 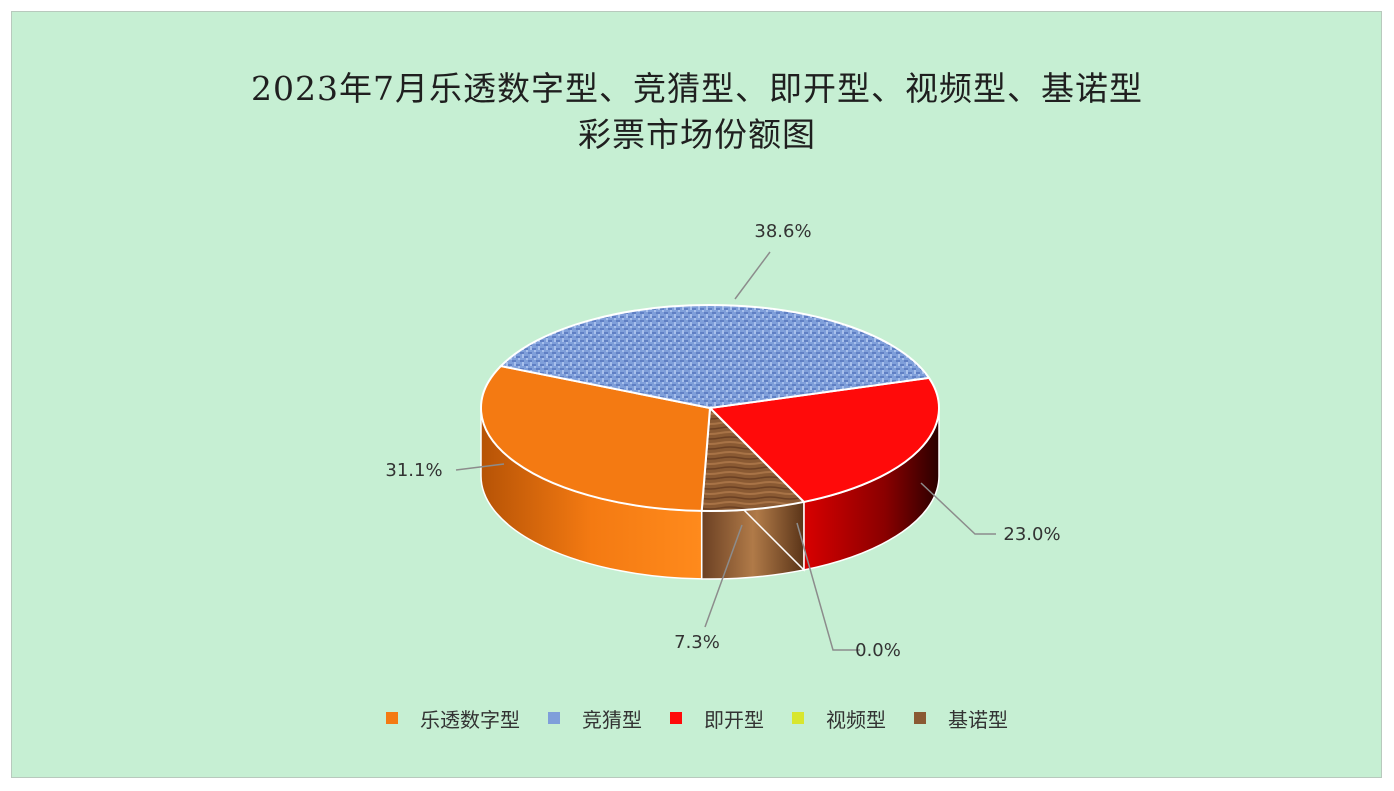 What do you see at coordinates (753, 458) in the screenshot?
I see `pie-slice-jinuo` at bounding box center [753, 458].